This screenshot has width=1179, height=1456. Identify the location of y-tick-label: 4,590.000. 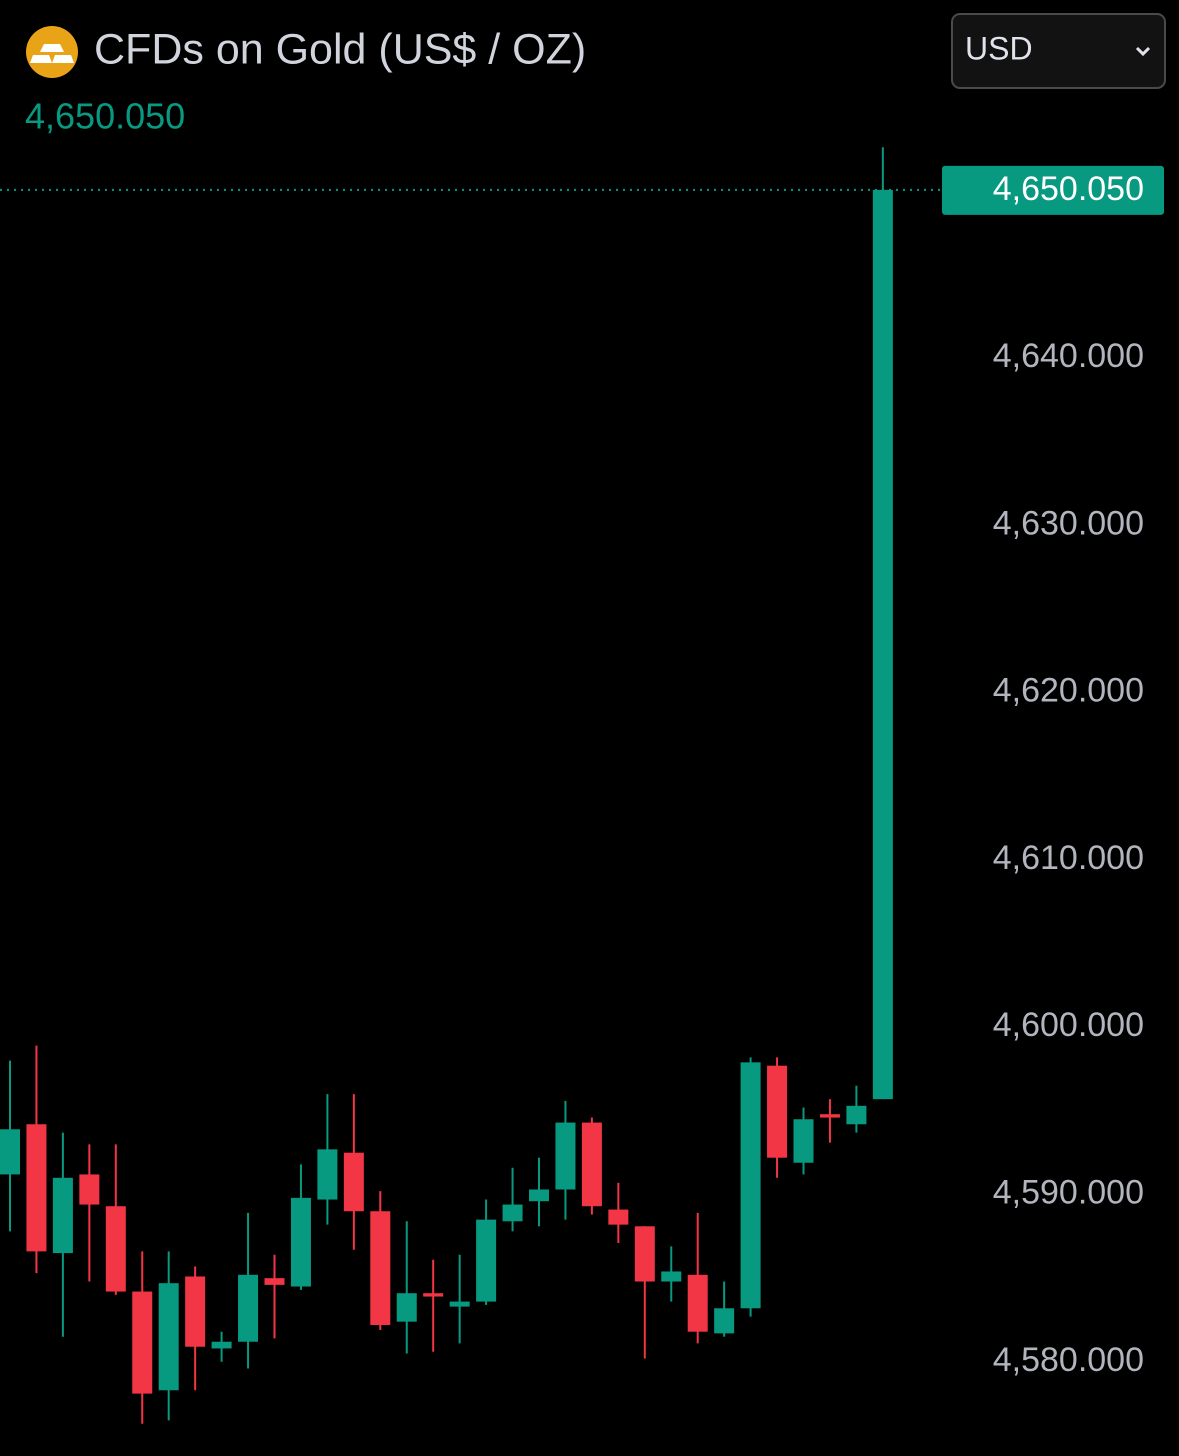
(1068, 1192).